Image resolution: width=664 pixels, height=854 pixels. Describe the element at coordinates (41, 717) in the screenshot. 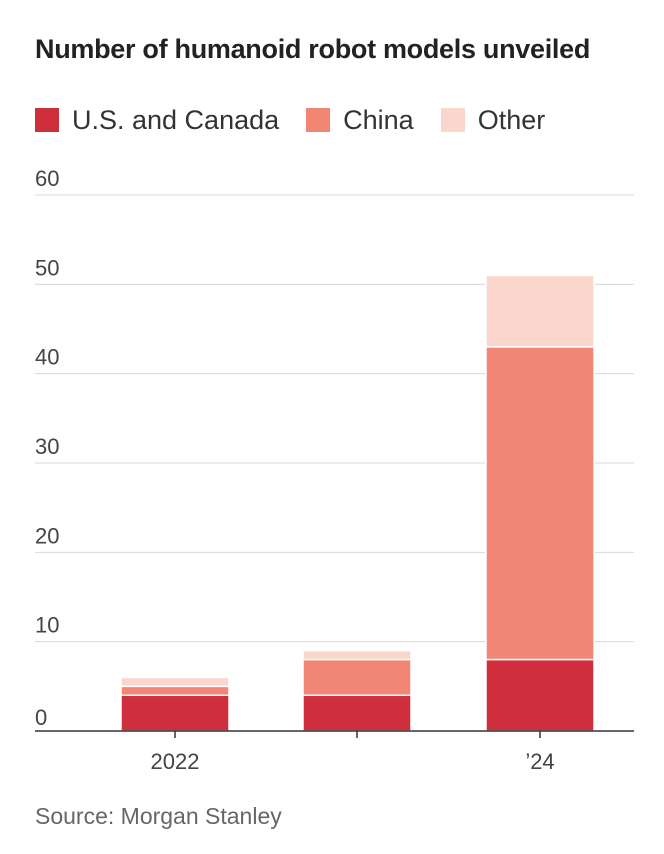

I see `y-tick-label-0: 0` at that location.